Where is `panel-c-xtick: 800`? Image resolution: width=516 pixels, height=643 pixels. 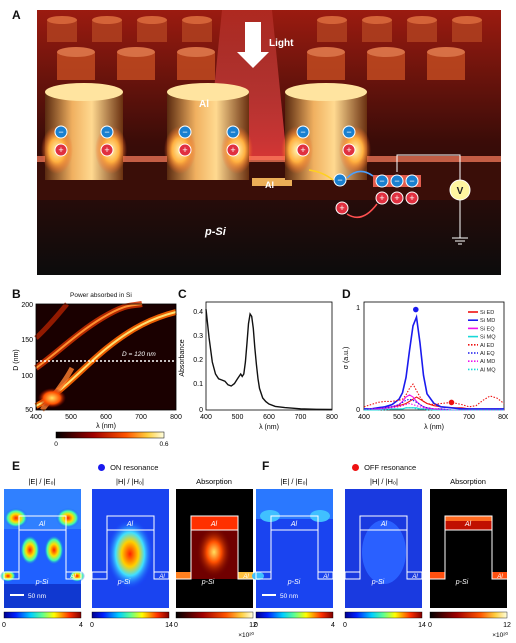
panel-c-xtick: 800 is located at coordinates (332, 417).